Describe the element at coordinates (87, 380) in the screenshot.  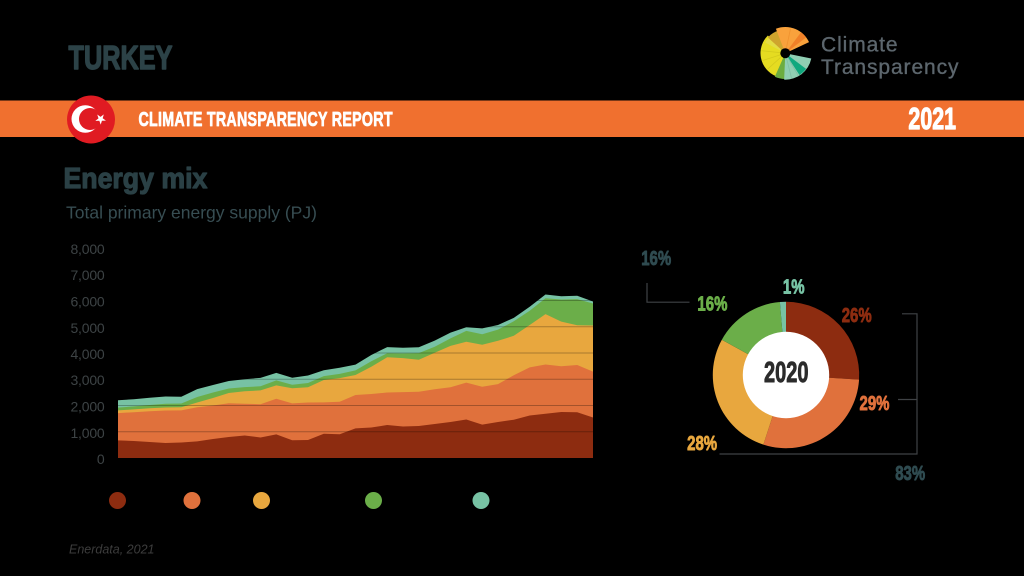
I see `svg-text: 3,000` at that location.